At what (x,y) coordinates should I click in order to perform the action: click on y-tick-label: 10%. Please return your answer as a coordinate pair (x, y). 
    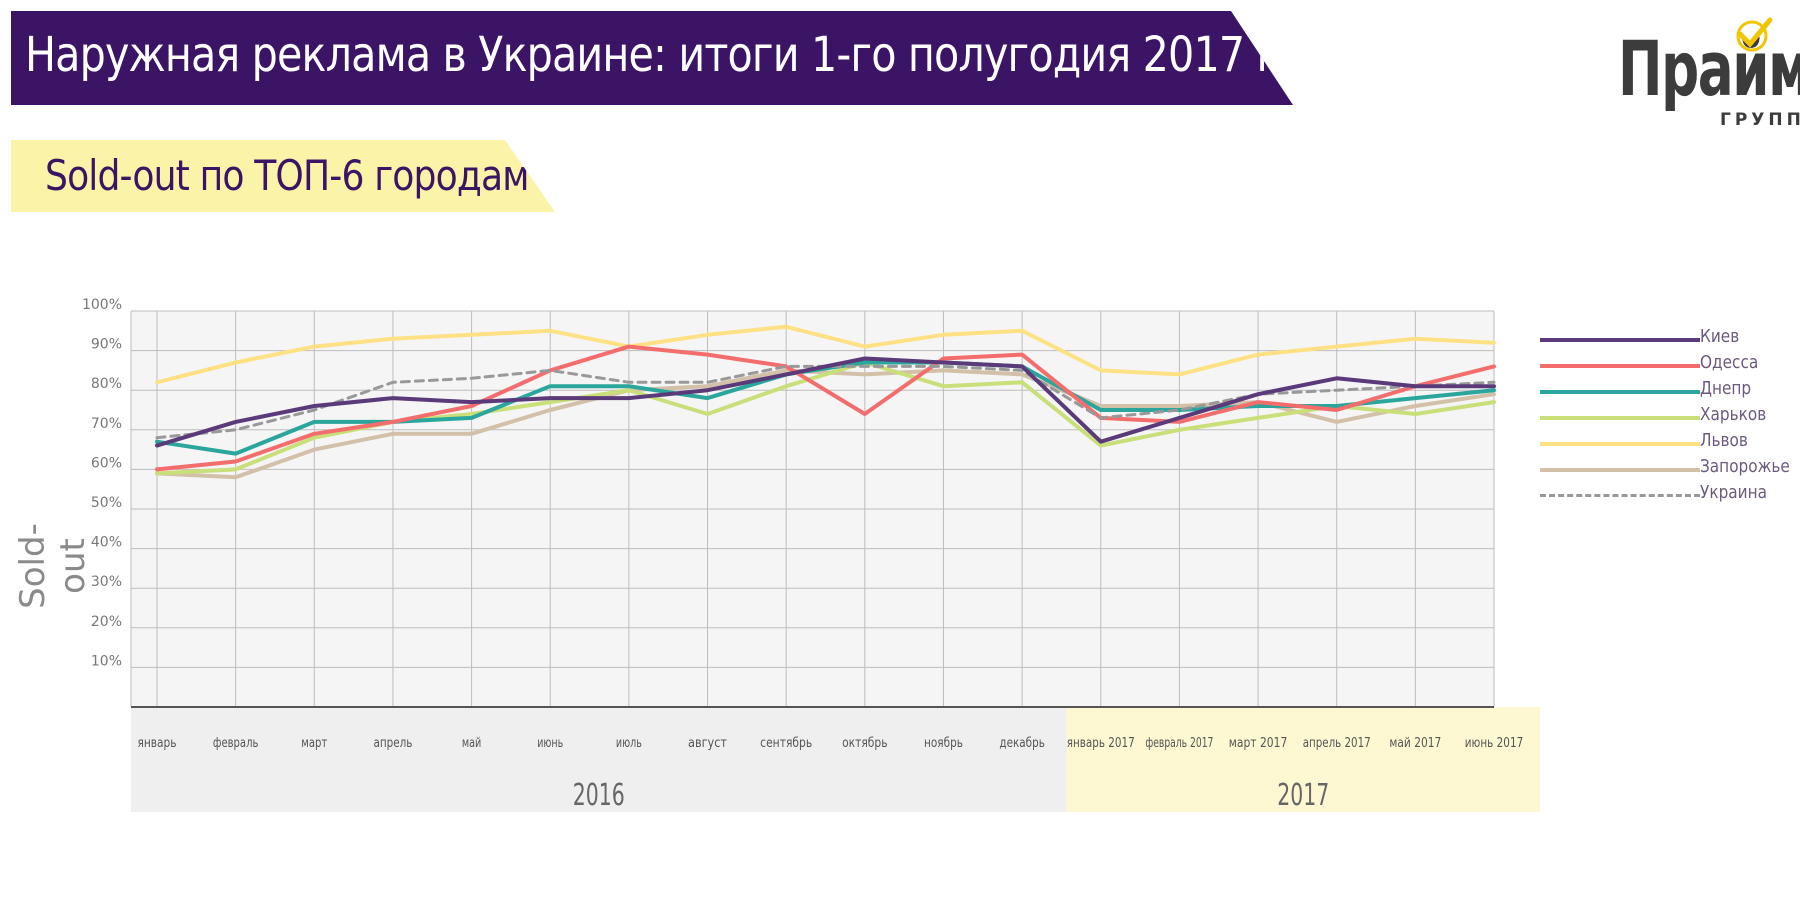
    Looking at the image, I should click on (106, 661).